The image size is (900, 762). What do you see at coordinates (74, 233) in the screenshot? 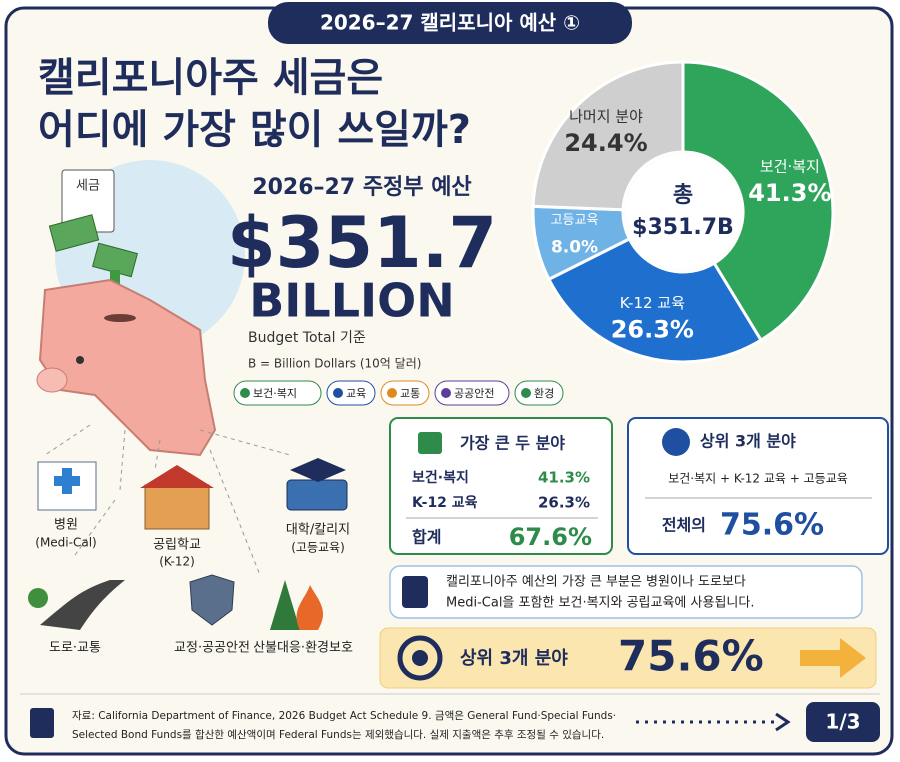
I see `money` at bounding box center [74, 233].